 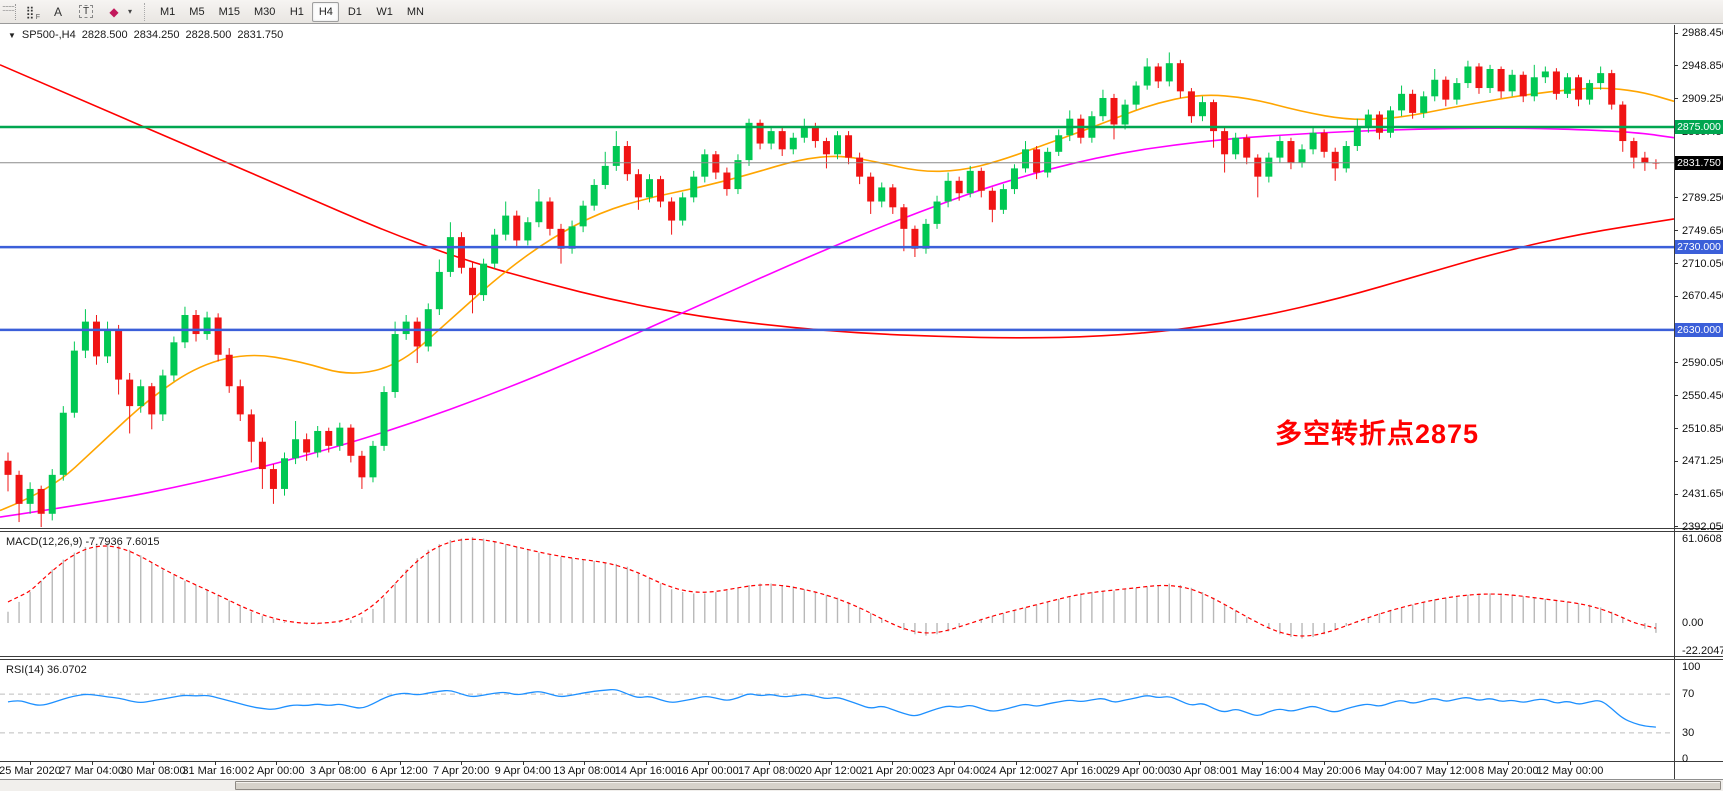 What do you see at coordinates (83, 542) in the screenshot?
I see `macd-header: MACD(12,26,9) -7.7936 7.6015` at bounding box center [83, 542].